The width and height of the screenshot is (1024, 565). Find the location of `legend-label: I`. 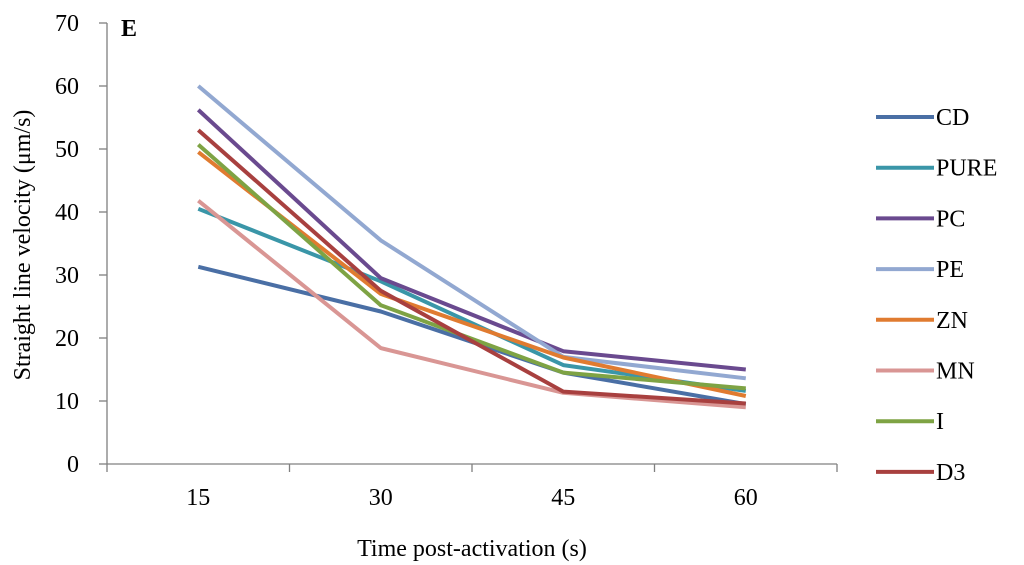

legend-label: I is located at coordinates (940, 422).